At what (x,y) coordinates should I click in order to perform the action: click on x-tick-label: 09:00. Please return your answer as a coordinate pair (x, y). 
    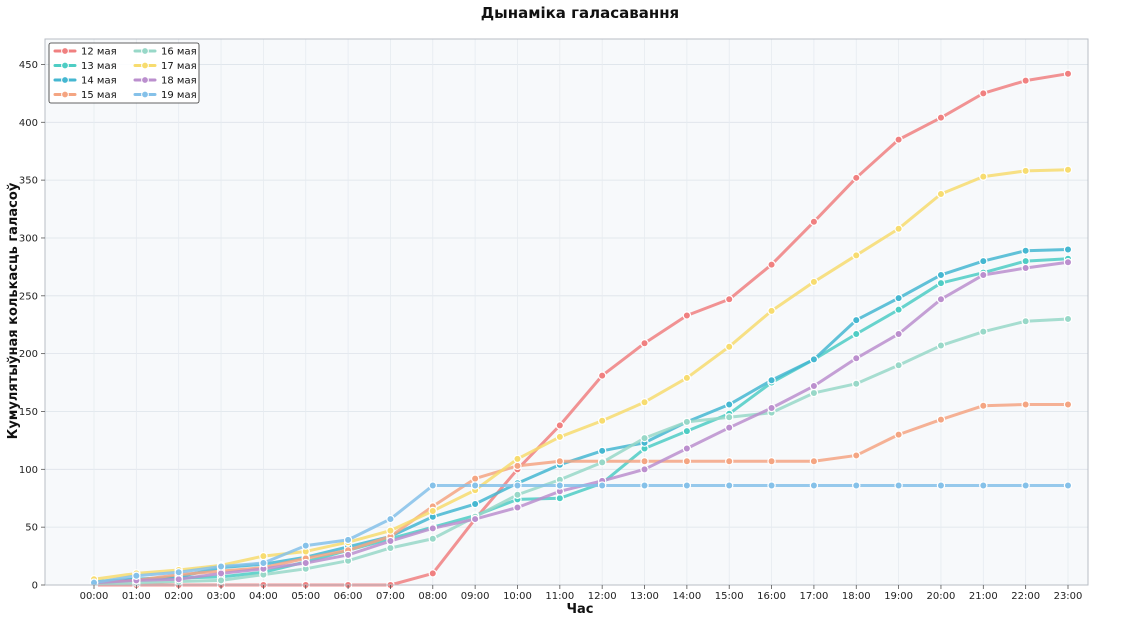
    Looking at the image, I should click on (475, 596).